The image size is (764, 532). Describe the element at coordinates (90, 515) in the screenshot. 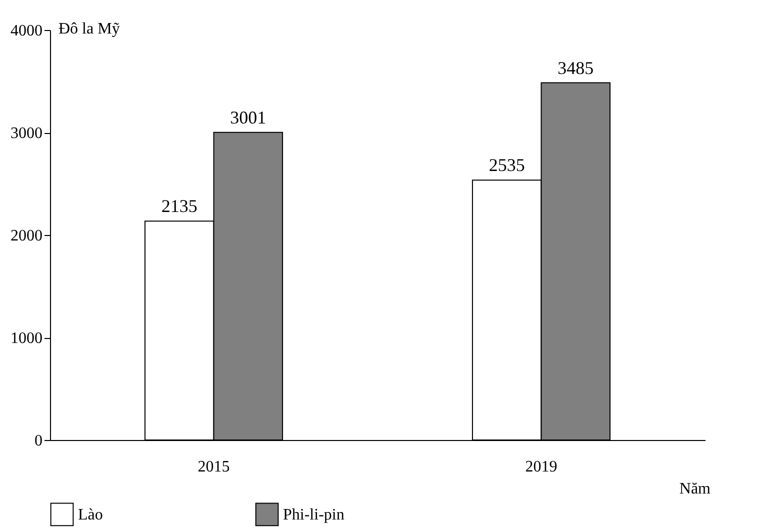

I see `legend-label: Lào` at that location.